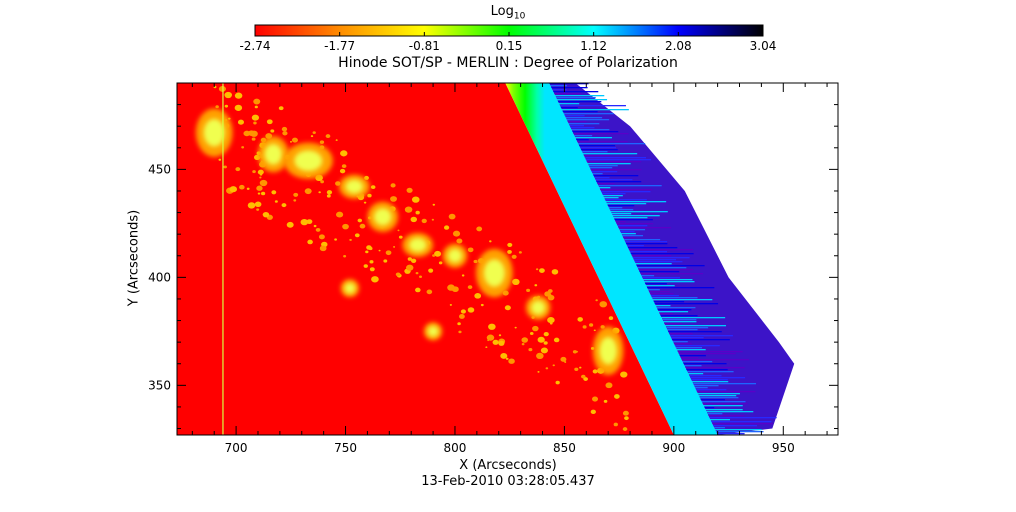 The image size is (1016, 512). Describe the element at coordinates (593, 46) in the screenshot. I see `colorbar-tick-label: 1.12` at that location.